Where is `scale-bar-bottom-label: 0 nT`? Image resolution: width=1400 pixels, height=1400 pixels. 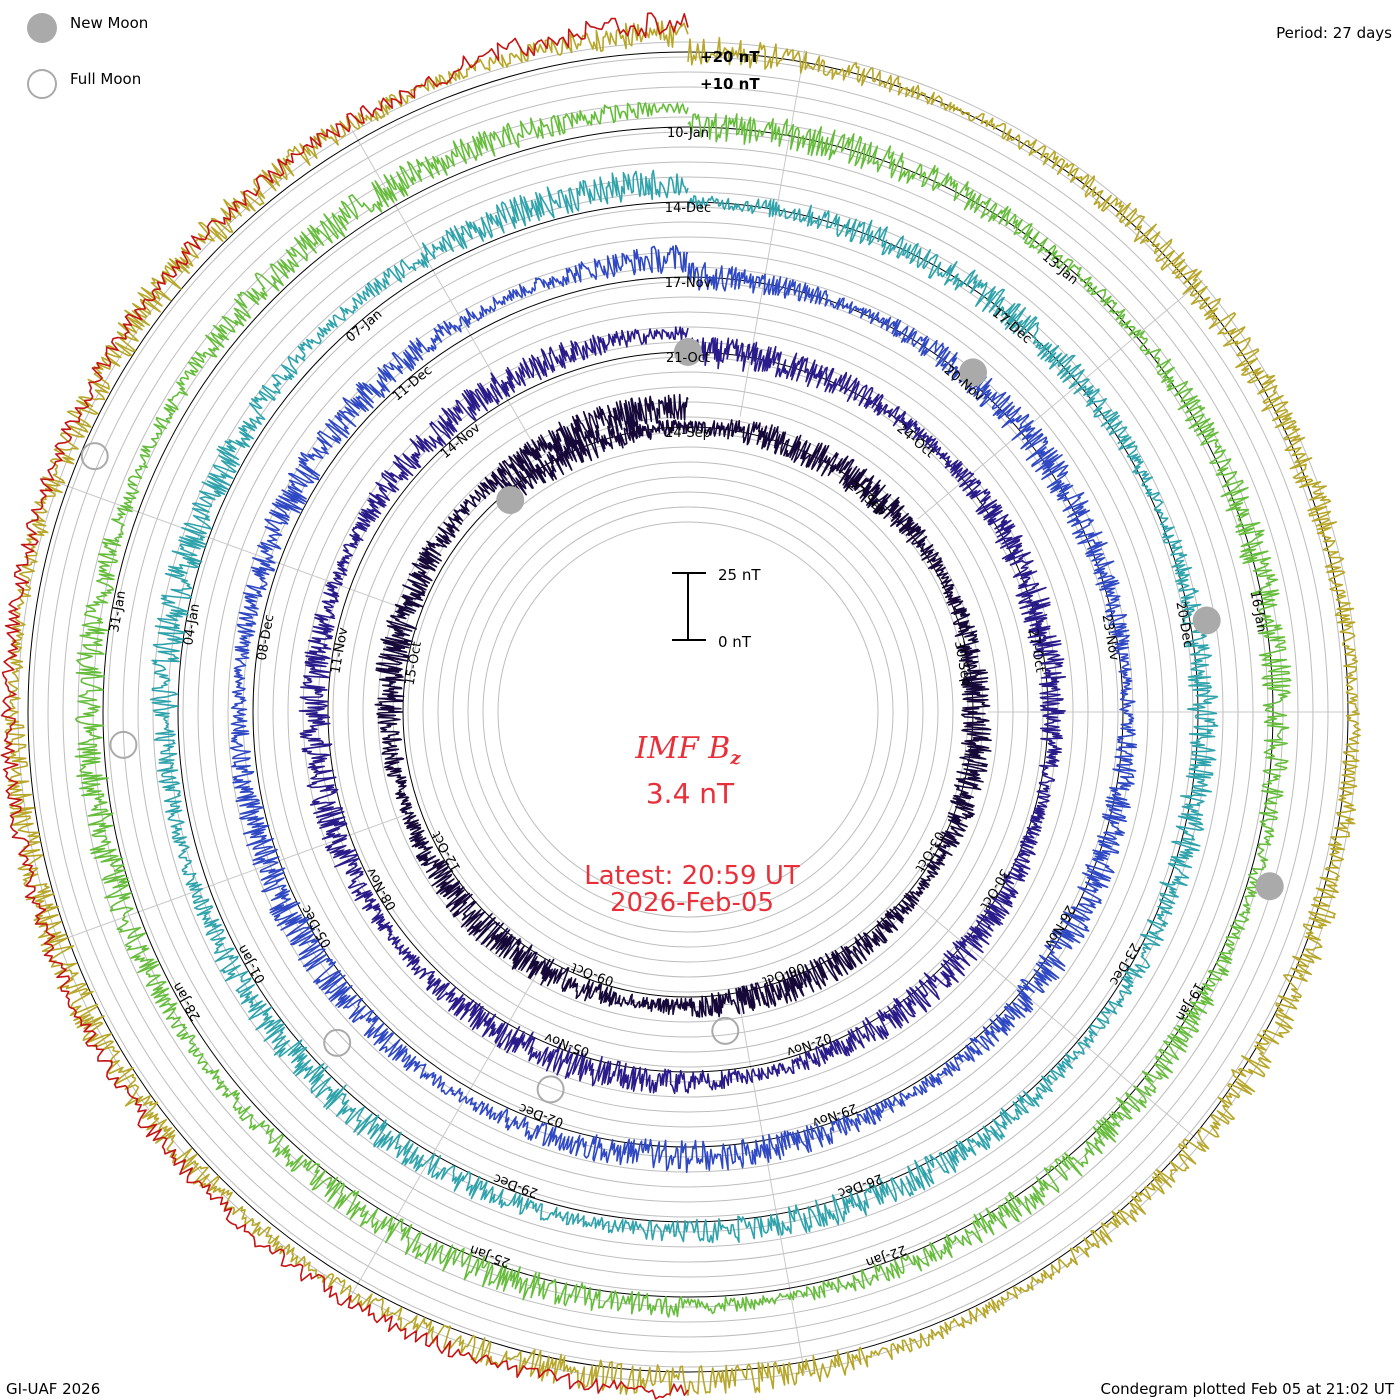 scale-bar-bottom-label: 0 nT is located at coordinates (735, 642).